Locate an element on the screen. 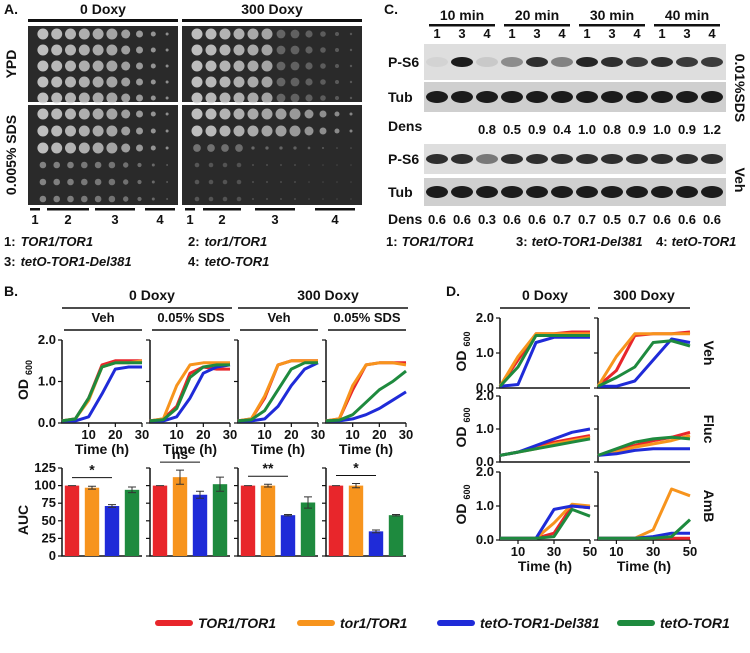 The image size is (750, 653). time-header: 40 min is located at coordinates (687, 15).